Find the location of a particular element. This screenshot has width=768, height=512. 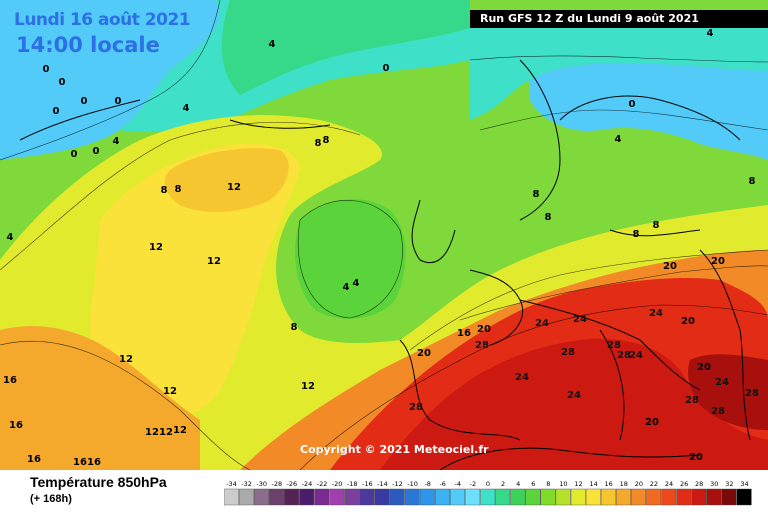

scale-tick-label: 14 is located at coordinates (593, 484).